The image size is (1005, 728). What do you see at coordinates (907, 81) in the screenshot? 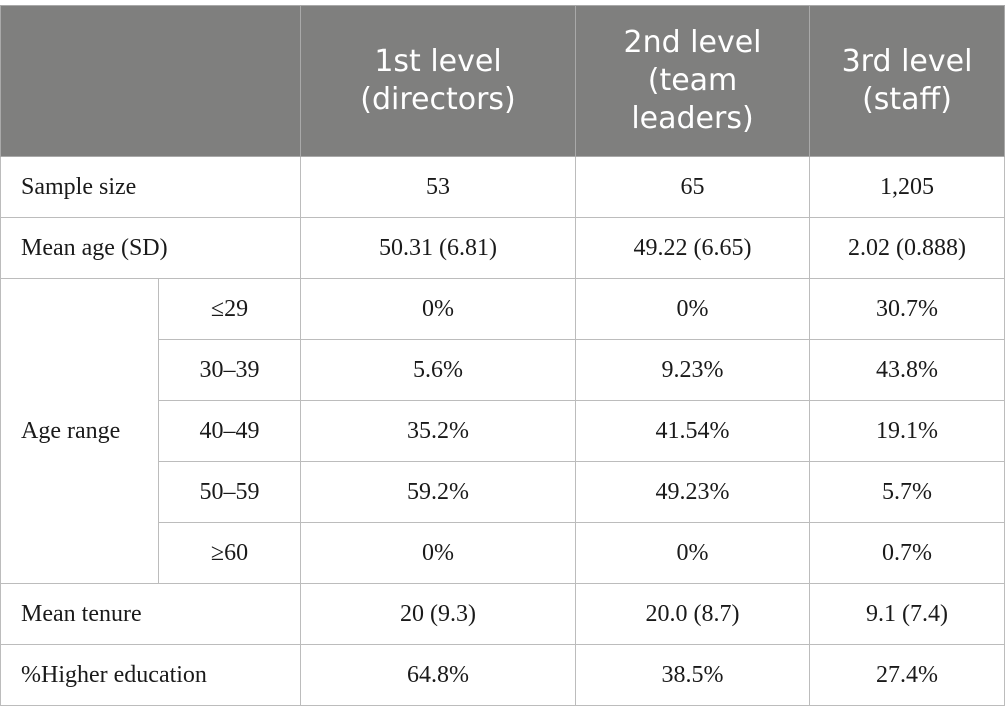
I see `header-3rd-level: 3rd level (staff)` at bounding box center [907, 81].